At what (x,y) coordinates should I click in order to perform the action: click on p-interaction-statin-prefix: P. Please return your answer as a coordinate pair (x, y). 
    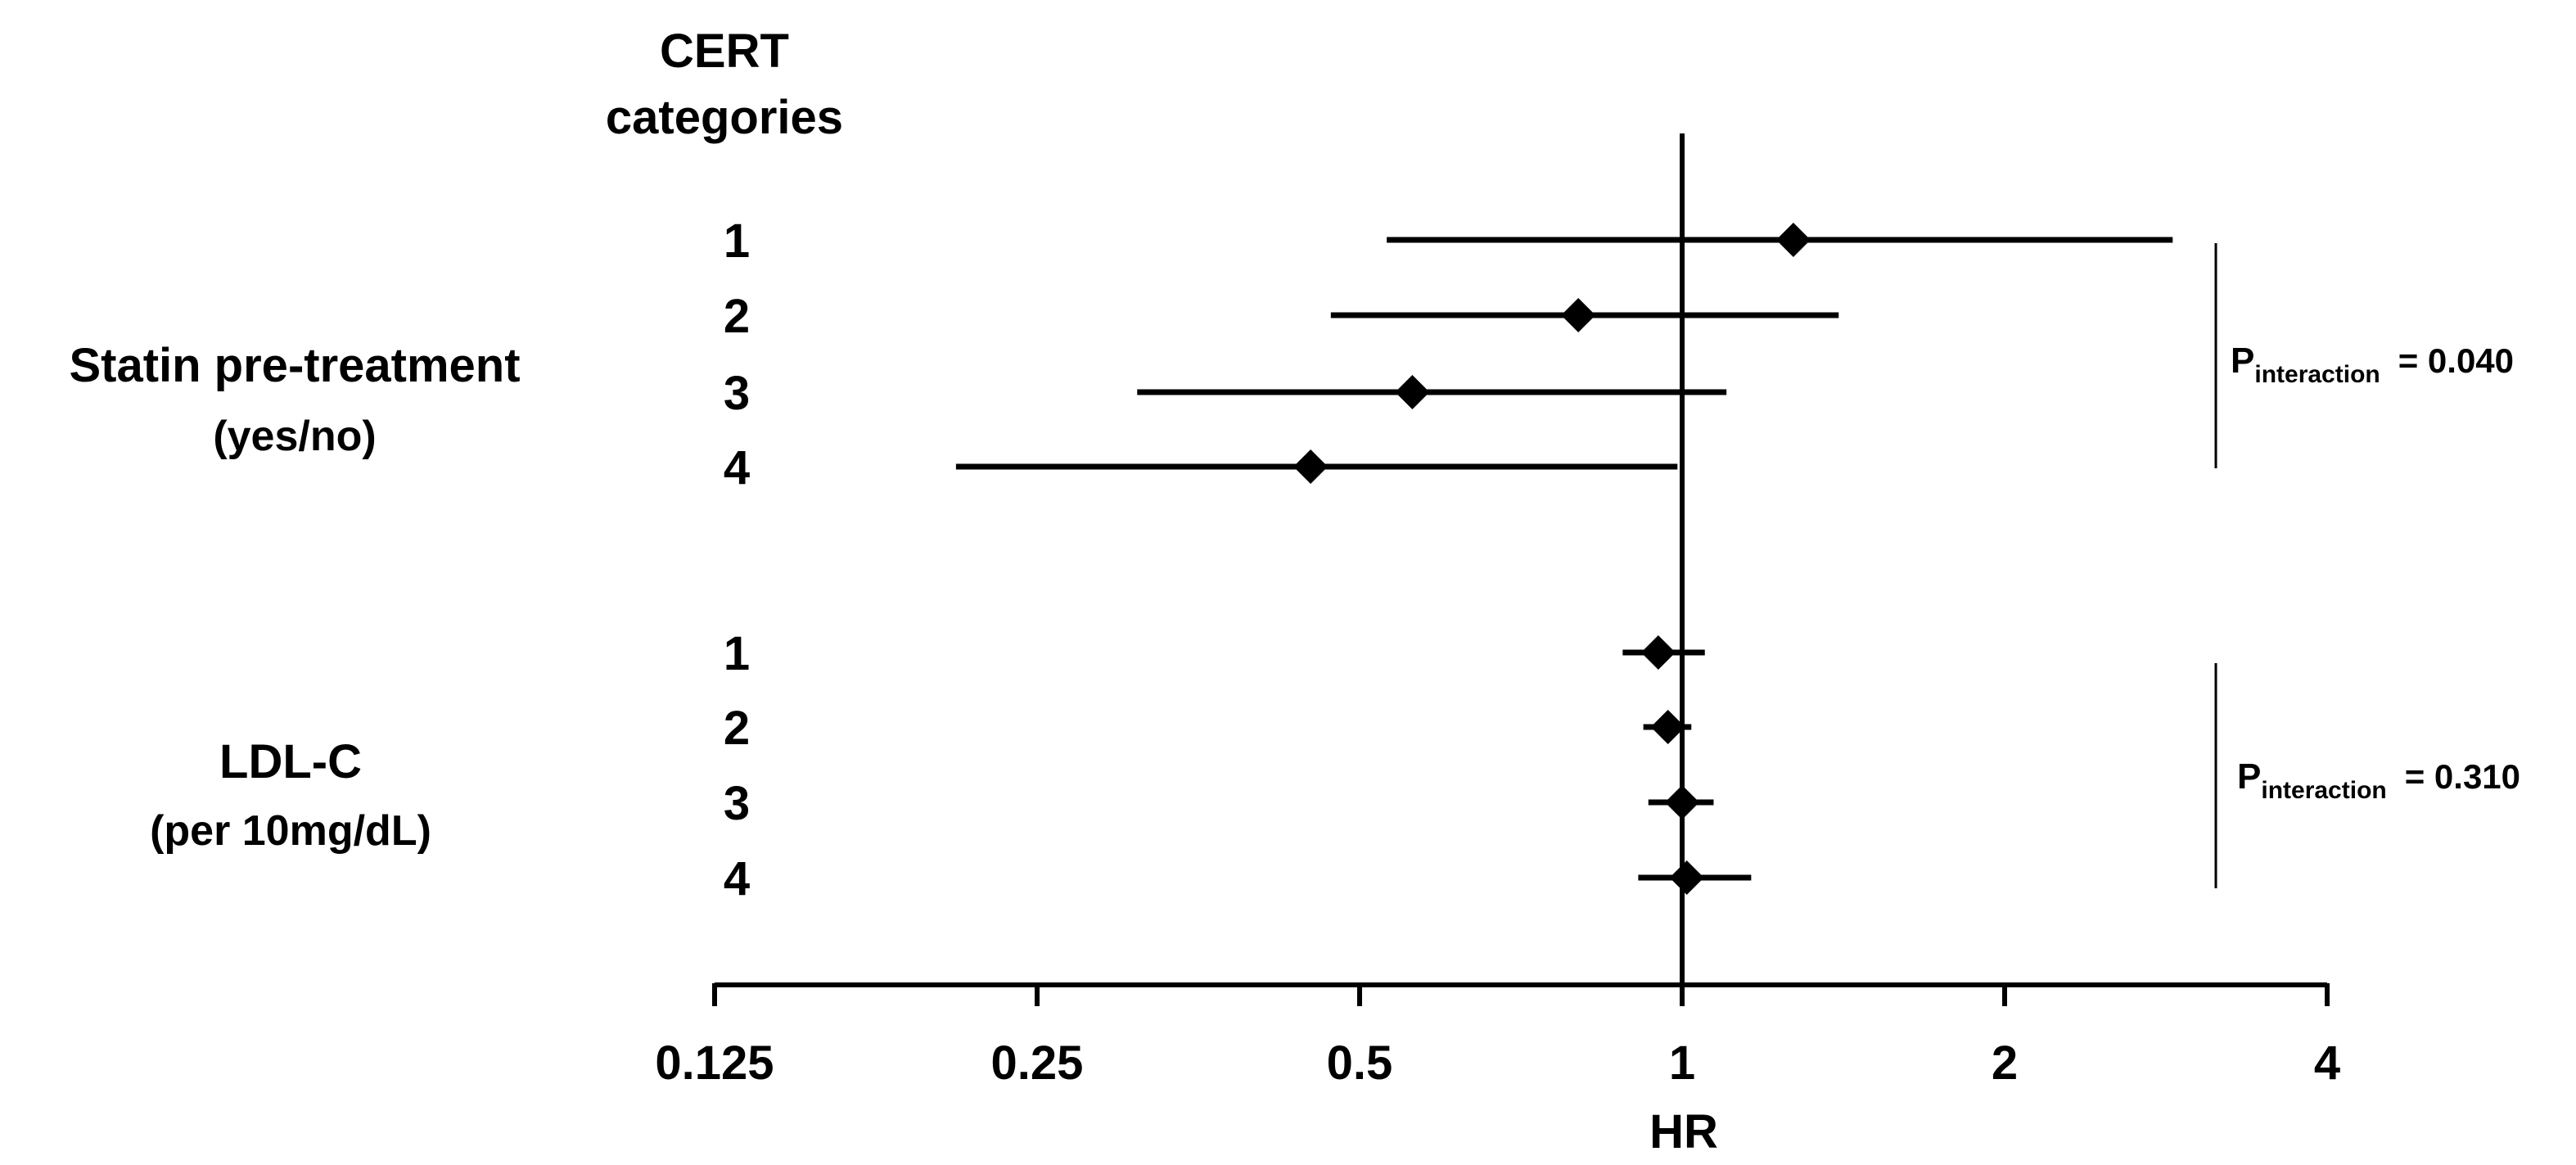
    Looking at the image, I should click on (2242, 361).